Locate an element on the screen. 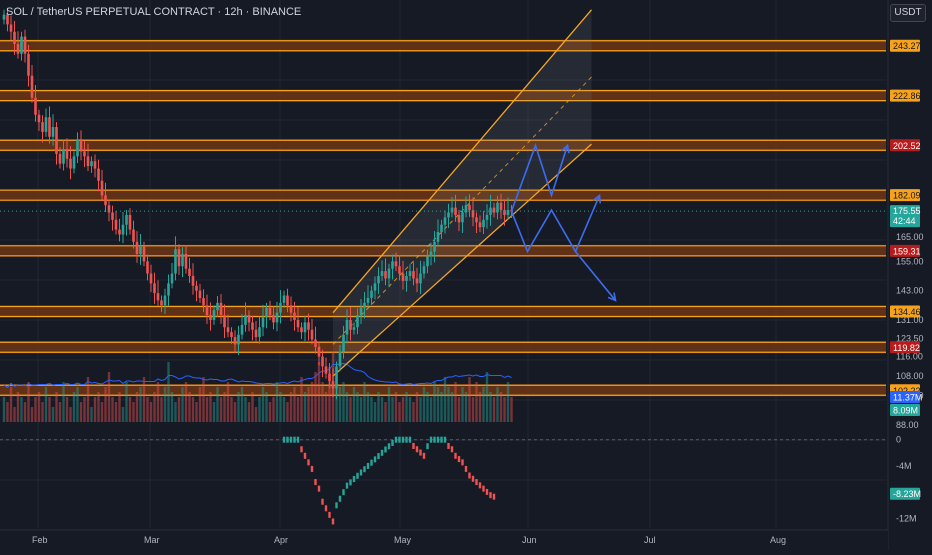 The width and height of the screenshot is (932, 555). currency-button: USDT is located at coordinates (908, 13).